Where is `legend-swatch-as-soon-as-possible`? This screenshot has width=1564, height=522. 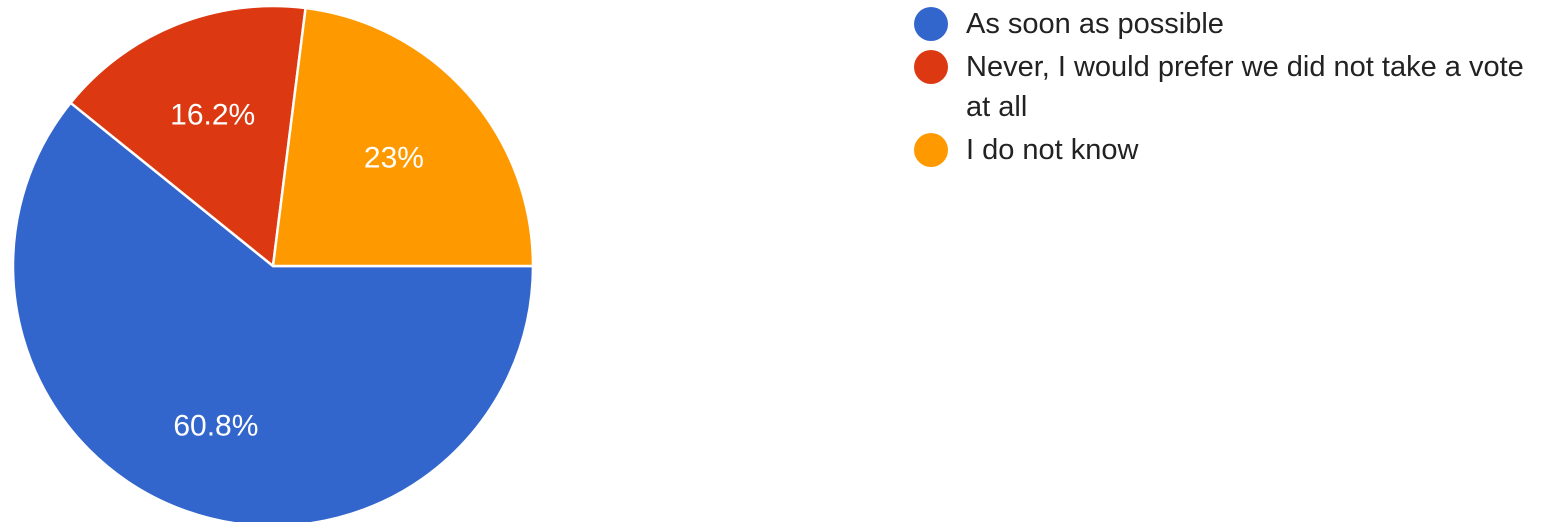
legend-swatch-as-soon-as-possible is located at coordinates (931, 24).